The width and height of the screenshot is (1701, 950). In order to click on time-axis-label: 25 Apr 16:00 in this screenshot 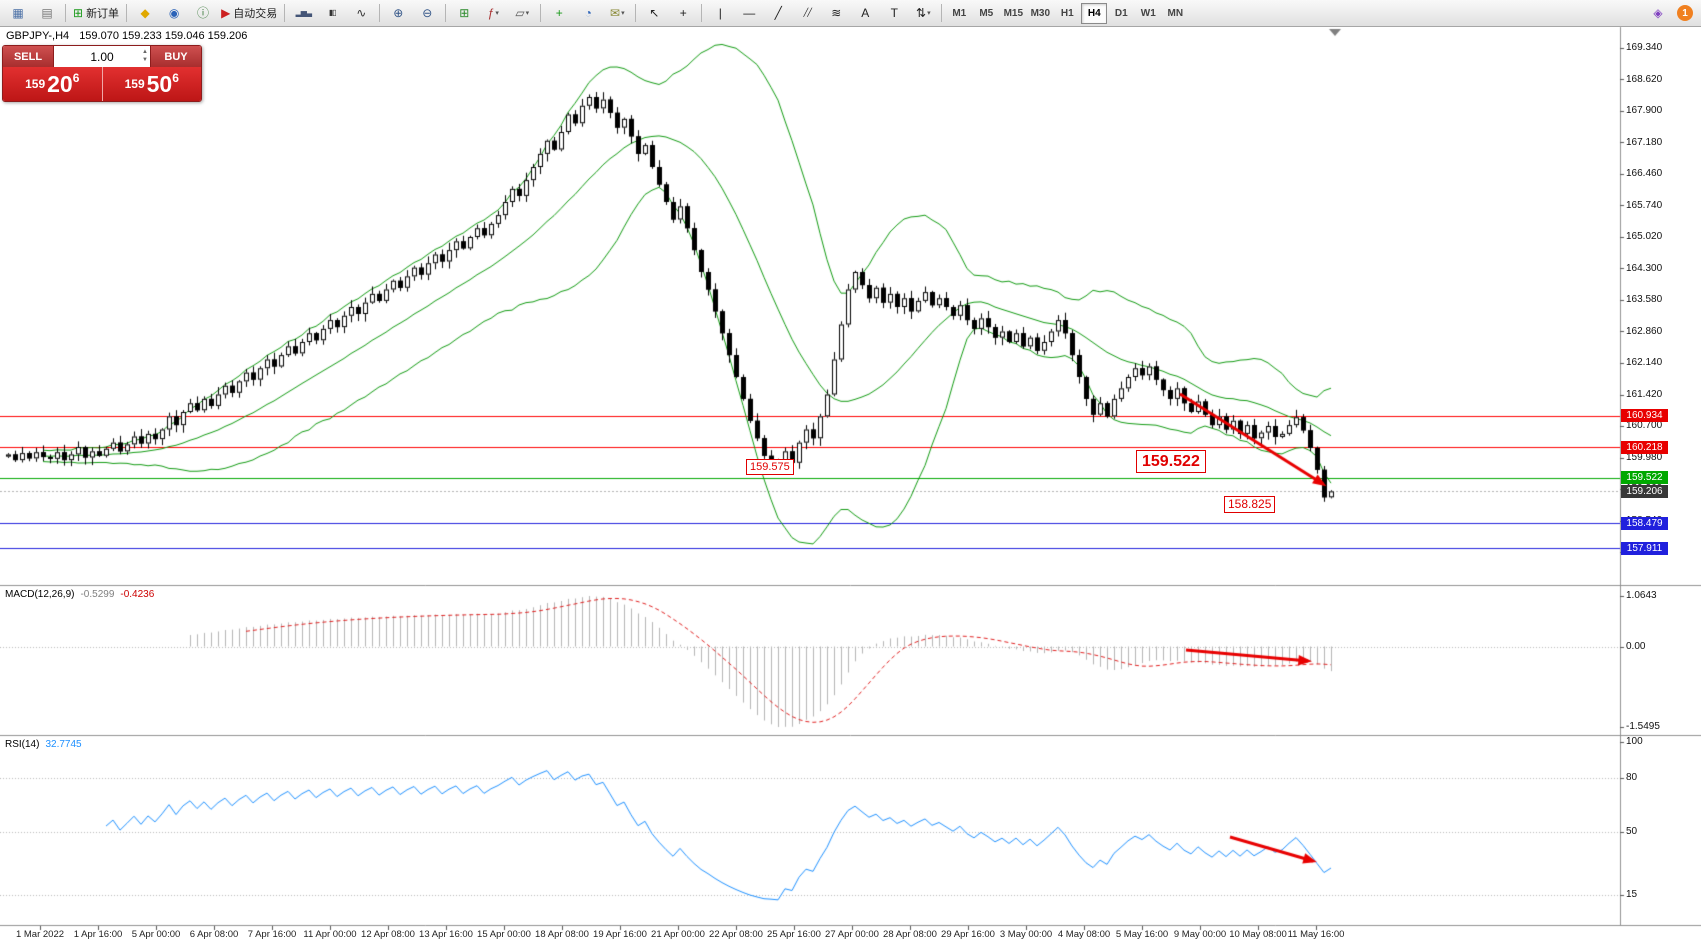, I will do `click(794, 934)`.